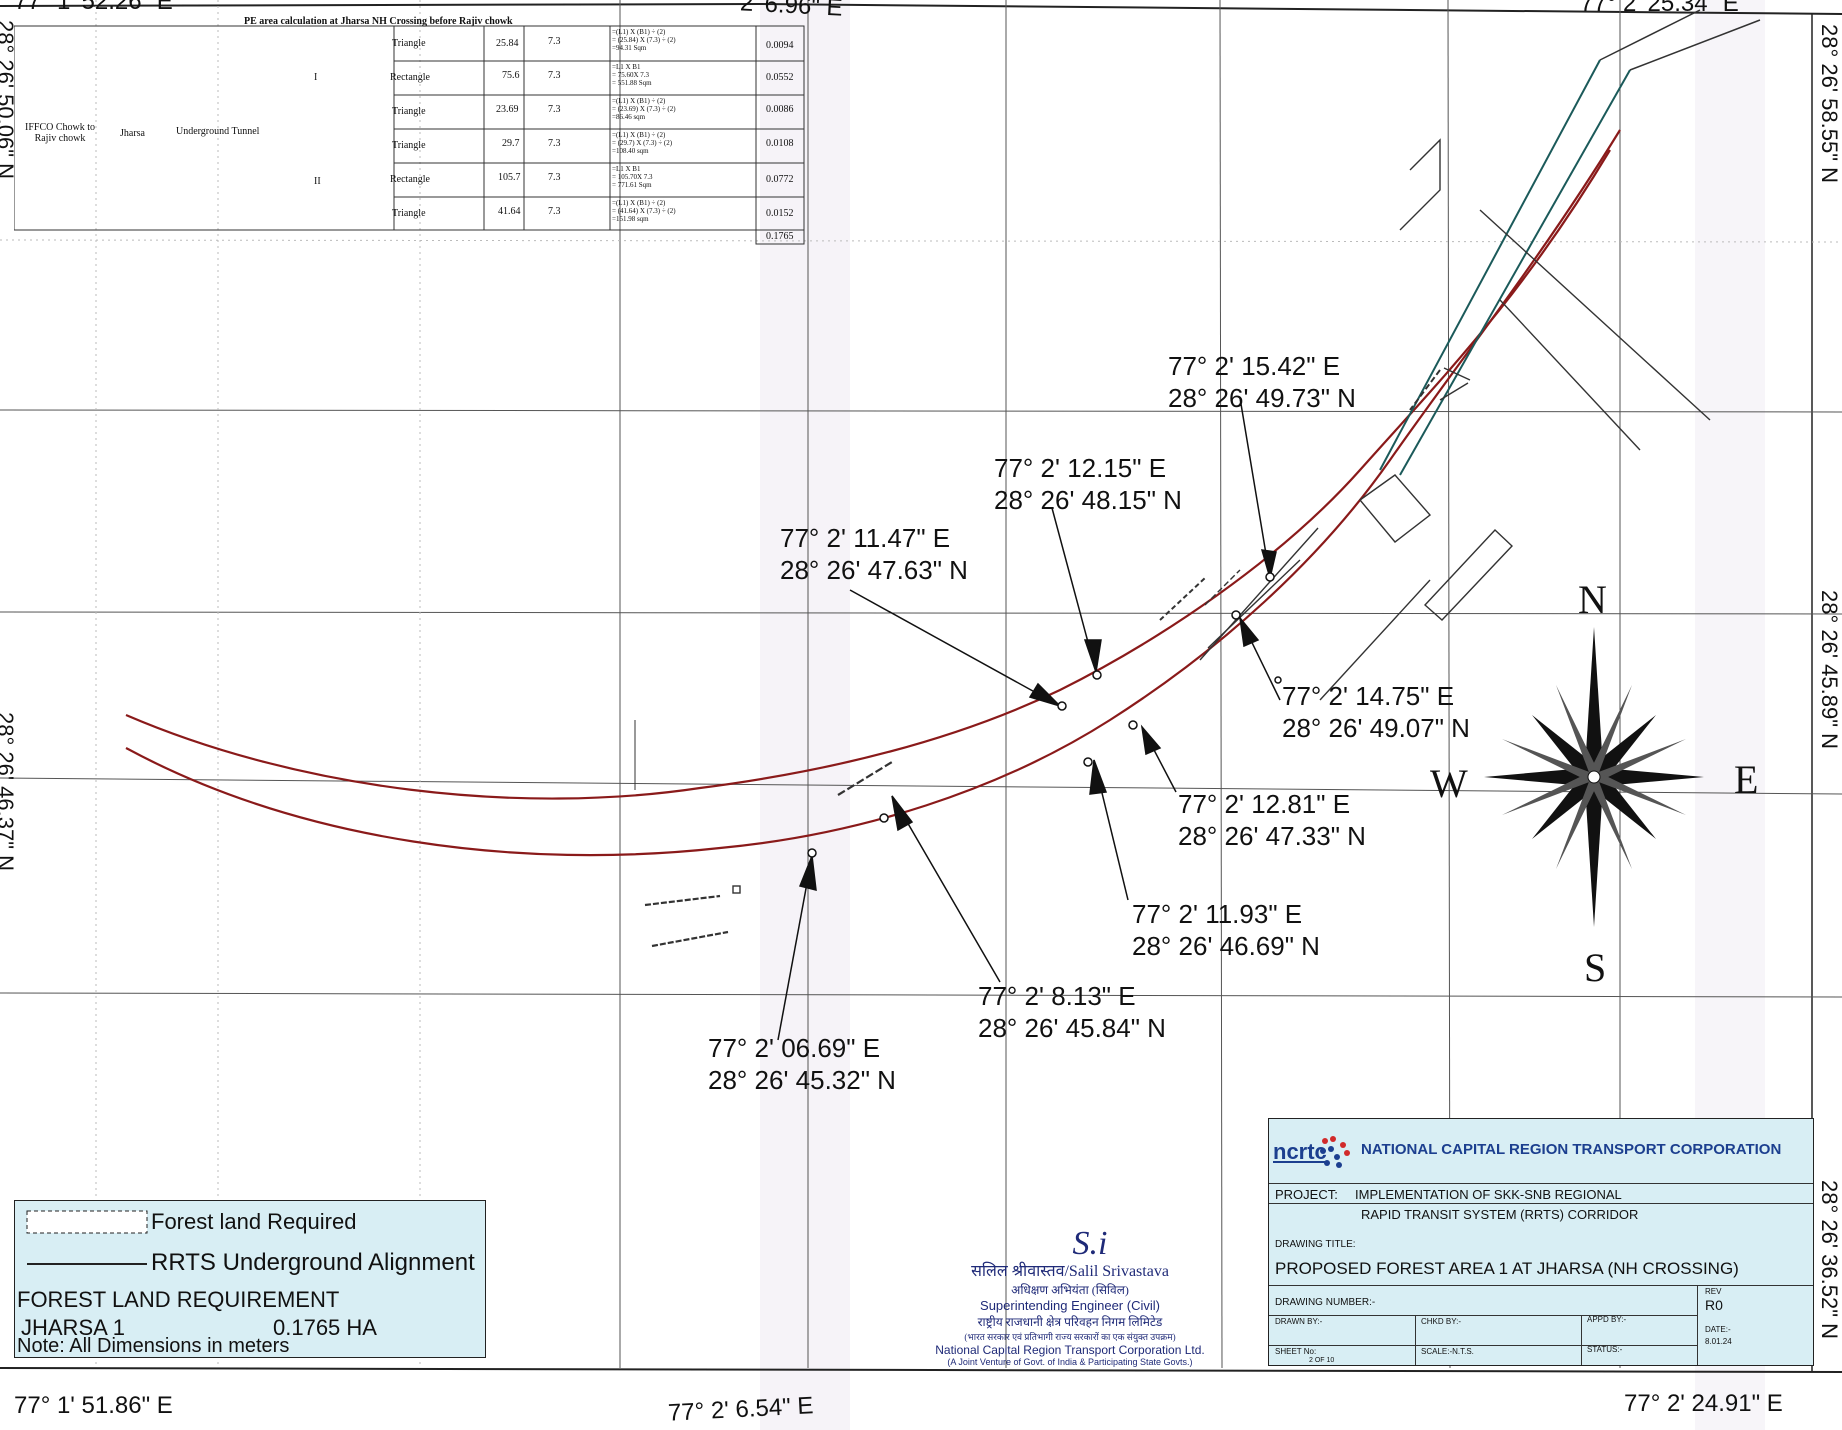  I want to click on coord-label: 77° 2' 06.69" E 28° 26' 45.32" N, so click(802, 1064).